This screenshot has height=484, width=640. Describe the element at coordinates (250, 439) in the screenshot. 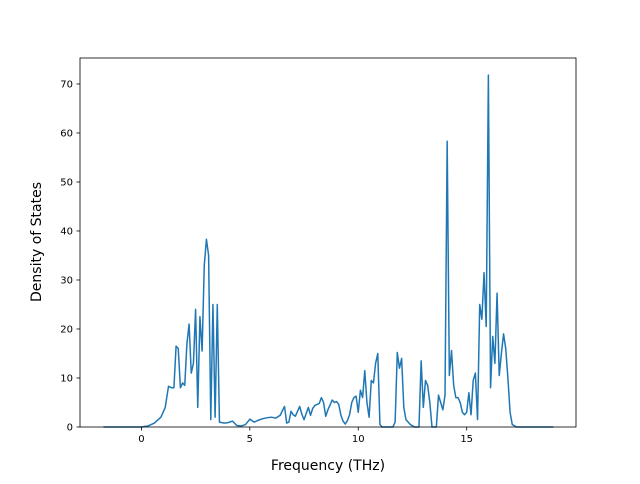

I see `x-tick-label: 5` at that location.